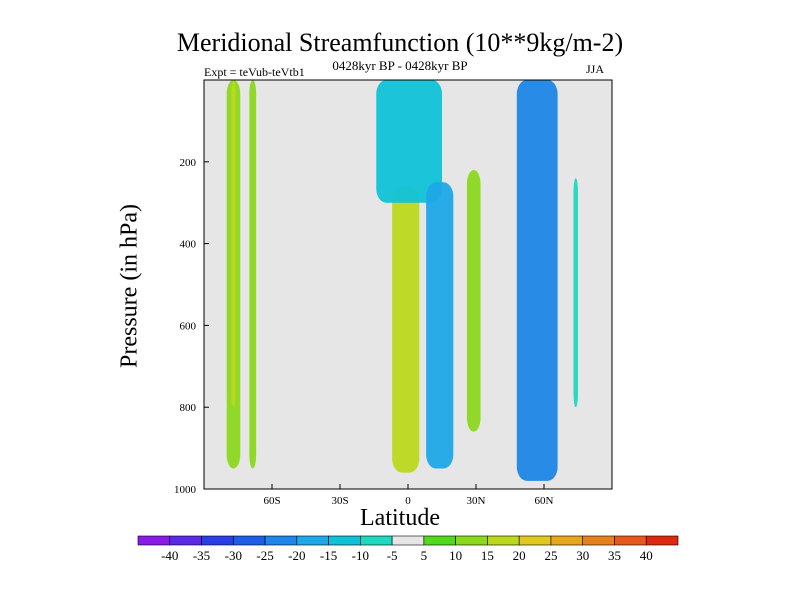 The height and width of the screenshot is (600, 800). I want to click on colorbar-label: -5, so click(392, 555).